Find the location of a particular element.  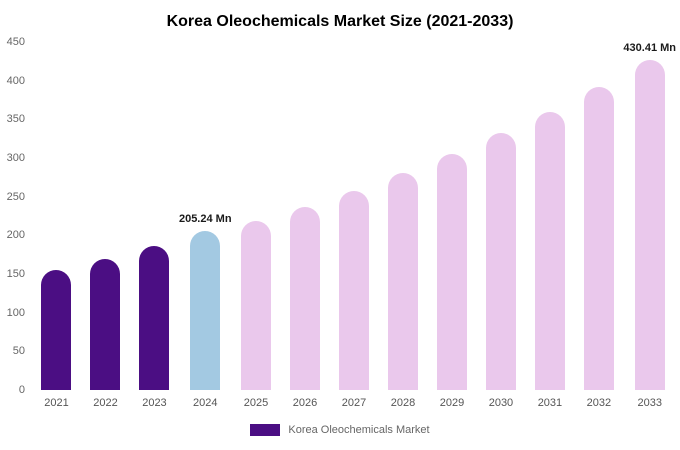

x-axis-label: 2021 is located at coordinates (56, 403).